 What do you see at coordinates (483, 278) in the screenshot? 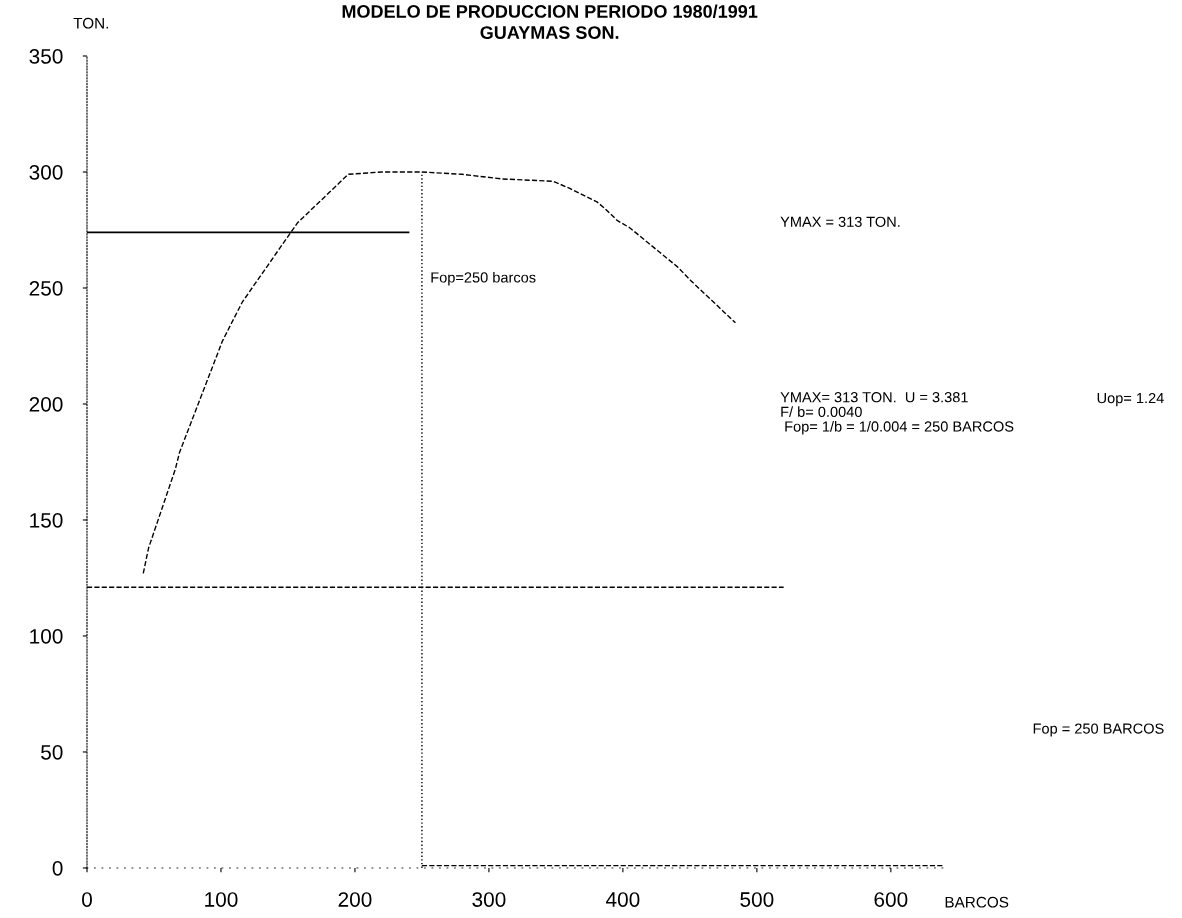
I see `annotation: Fop=250 barcos` at bounding box center [483, 278].